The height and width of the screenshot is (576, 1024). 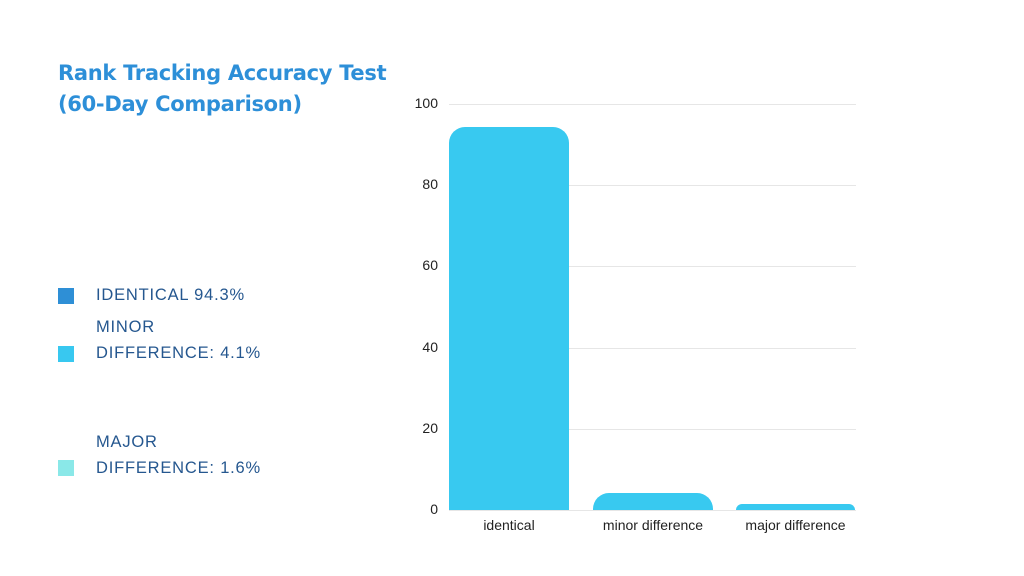 I want to click on bar-minor-difference, so click(x=653, y=501).